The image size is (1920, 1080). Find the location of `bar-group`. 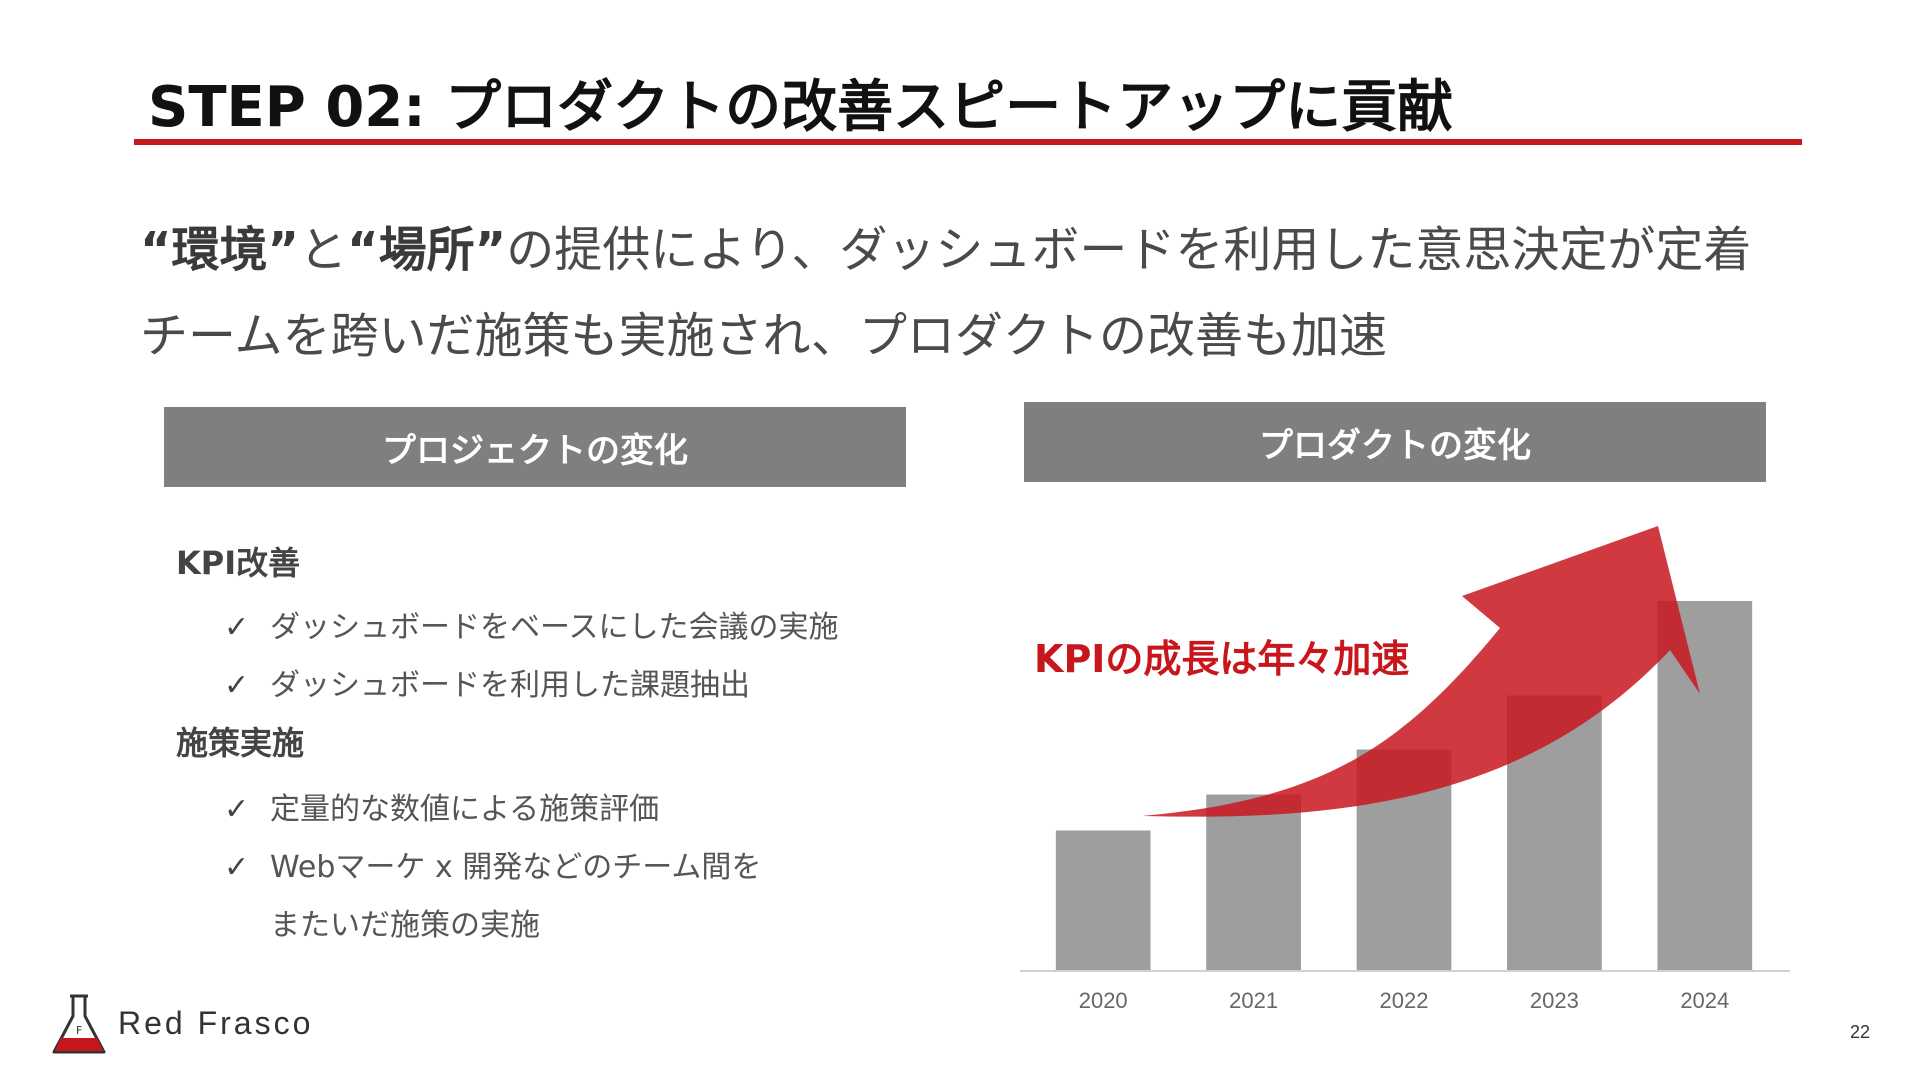

bar-group is located at coordinates (1404, 785).